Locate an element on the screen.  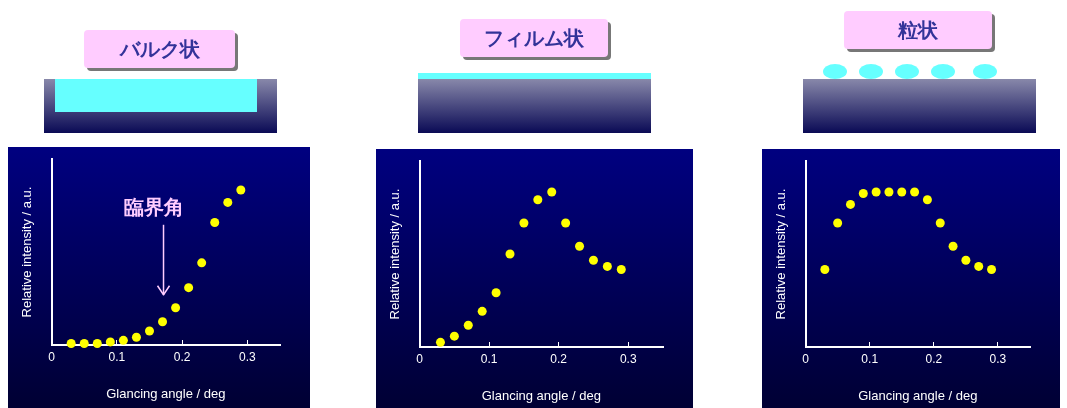
chart-title: 粒状 is located at coordinates (918, 30).